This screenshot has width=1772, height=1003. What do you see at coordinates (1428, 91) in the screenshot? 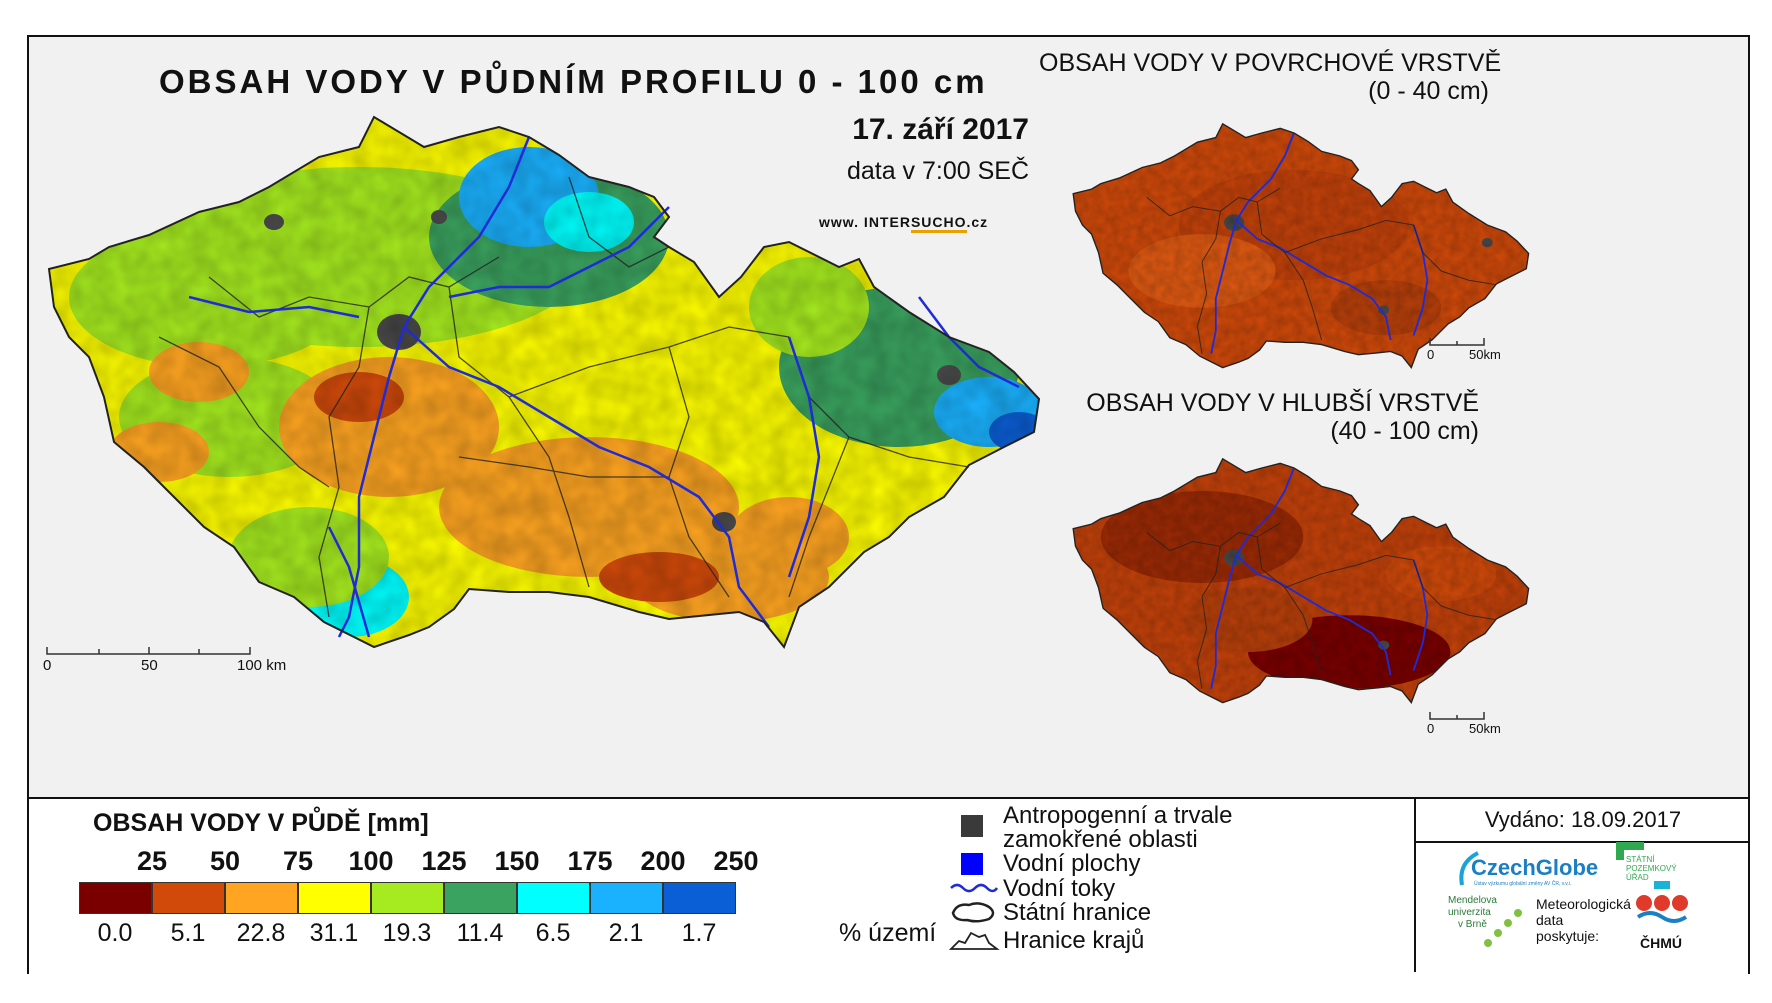
I see `surface-map-title-line2: (0 - 40 cm)` at bounding box center [1428, 91].